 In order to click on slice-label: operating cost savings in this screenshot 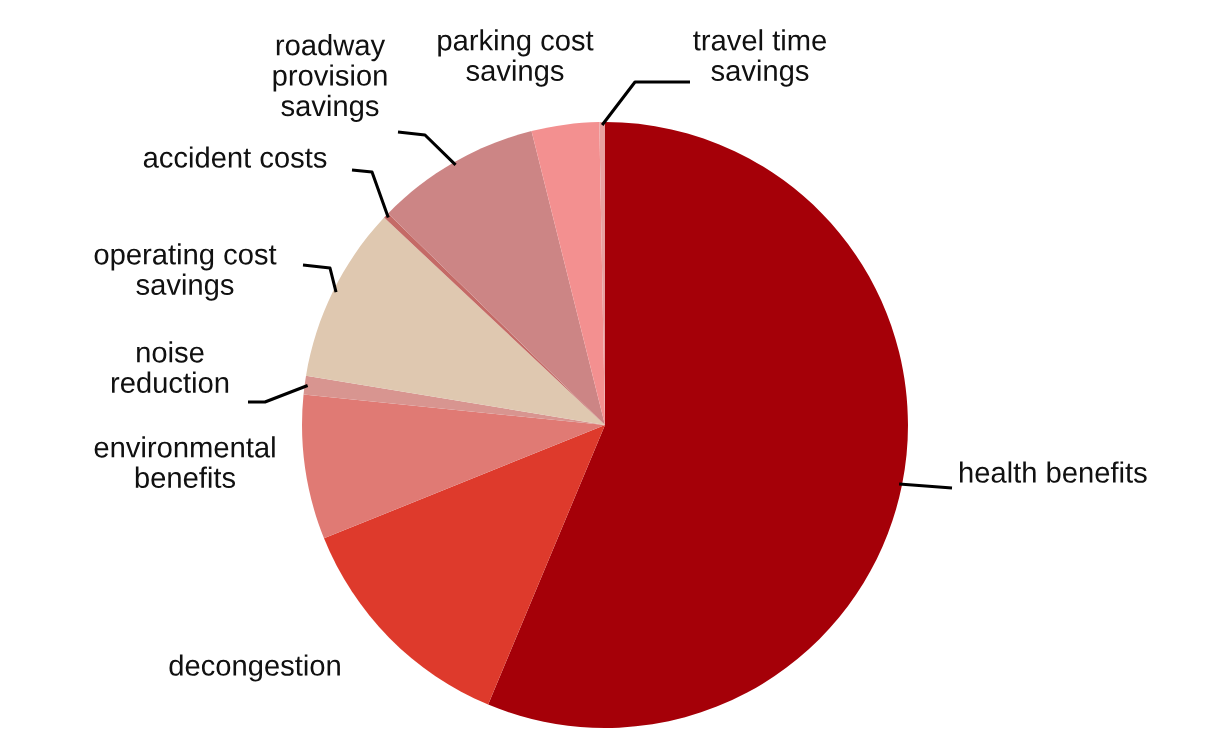, I will do `click(185, 272)`.